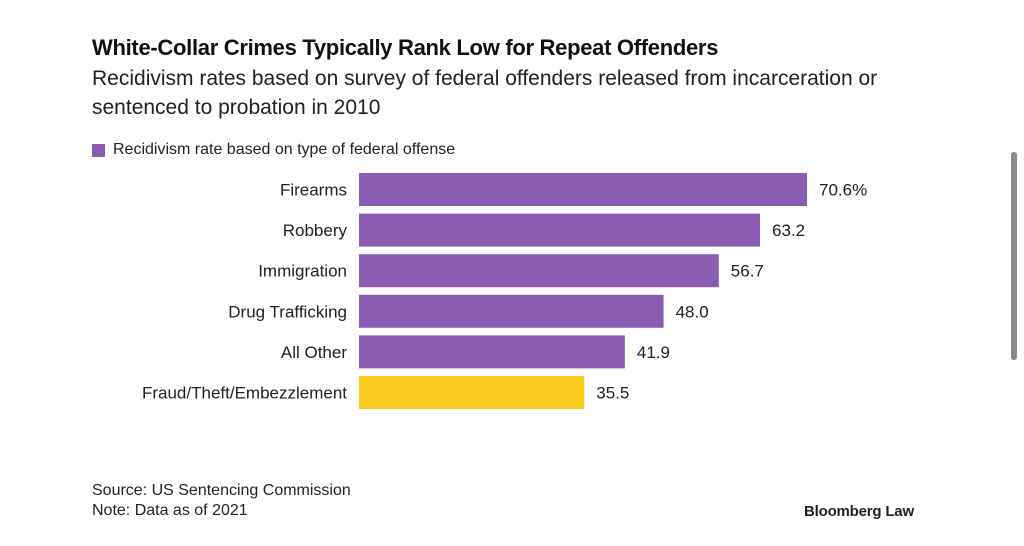 The image size is (1024, 546). I want to click on category-label: All Other, so click(314, 352).